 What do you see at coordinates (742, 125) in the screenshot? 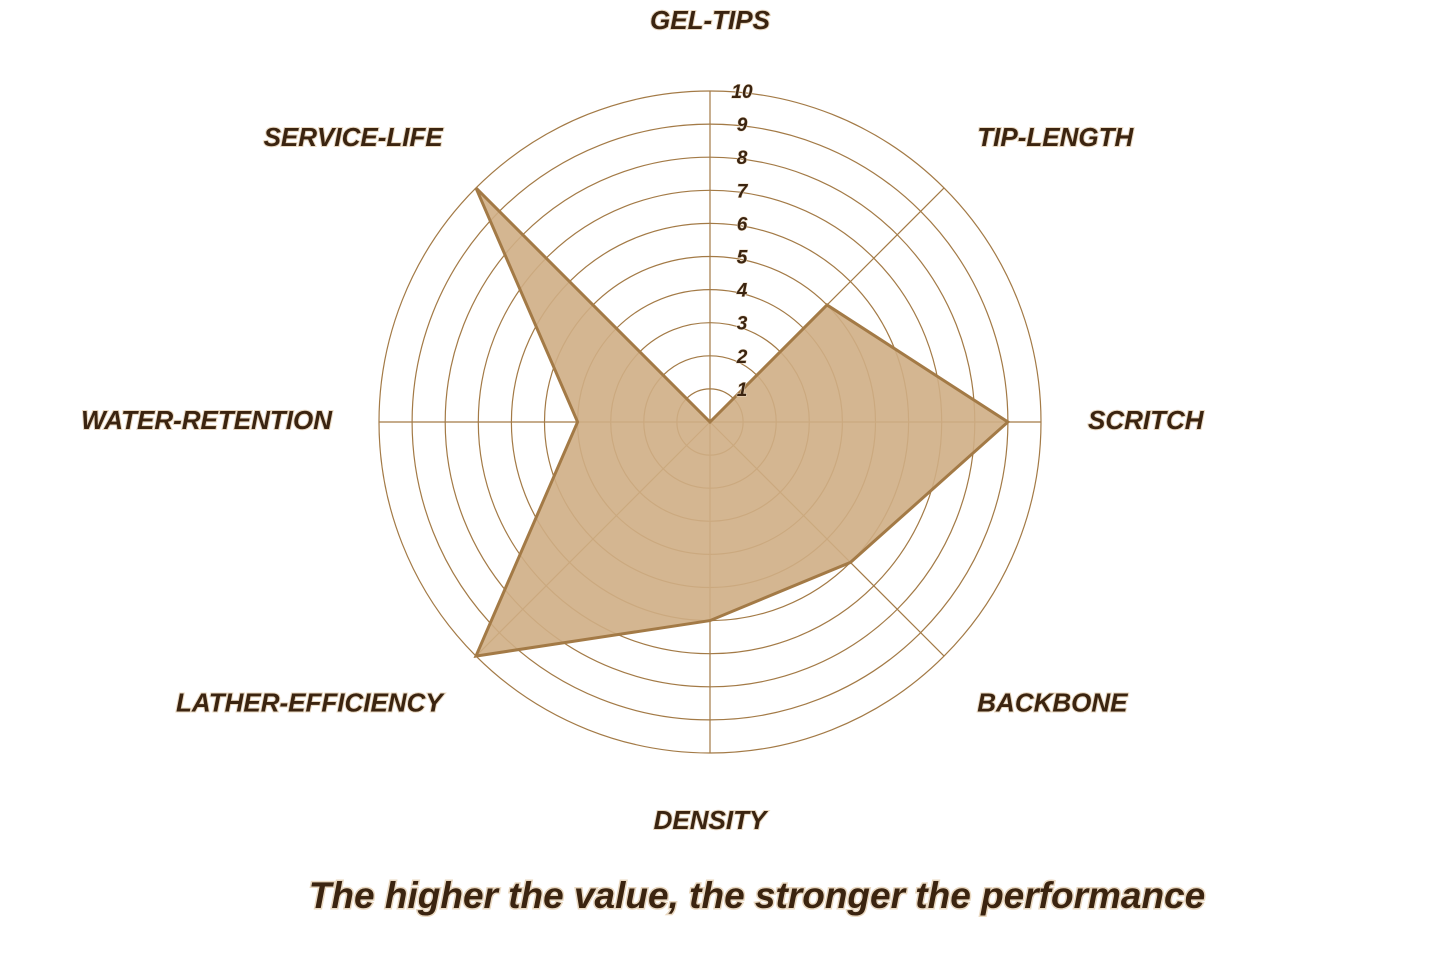
I see `tick-label: 9` at bounding box center [742, 125].